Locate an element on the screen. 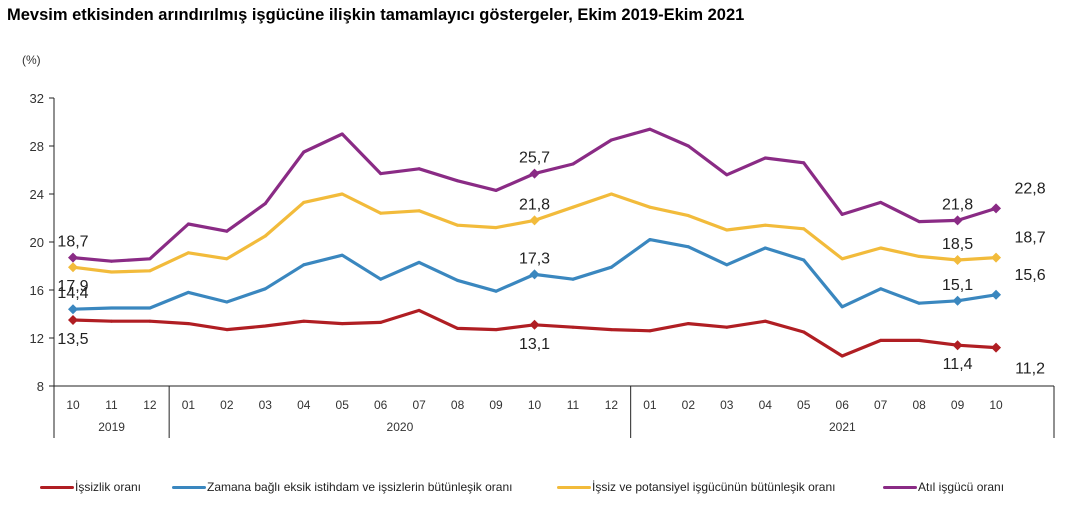 The width and height of the screenshot is (1069, 520). data-label: 11,2 is located at coordinates (1030, 369).